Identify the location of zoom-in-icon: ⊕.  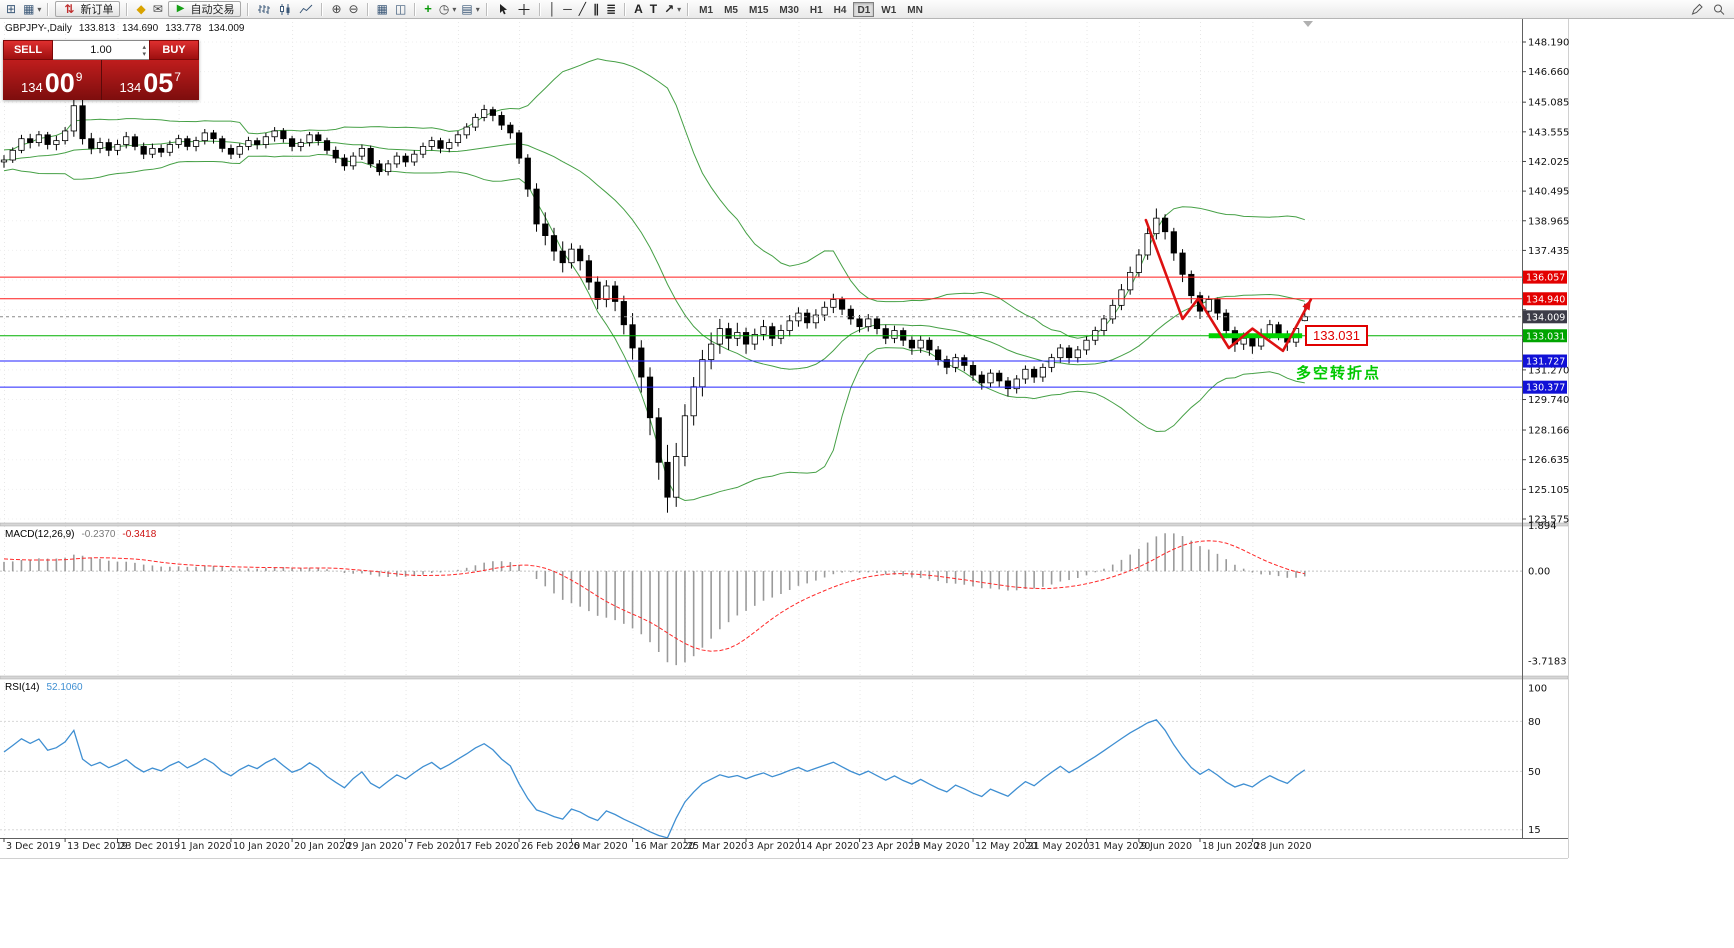
(336, 9).